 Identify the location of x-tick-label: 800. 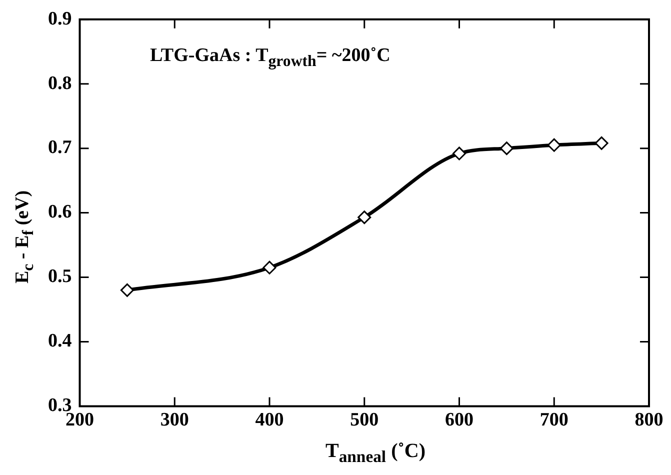
(649, 420).